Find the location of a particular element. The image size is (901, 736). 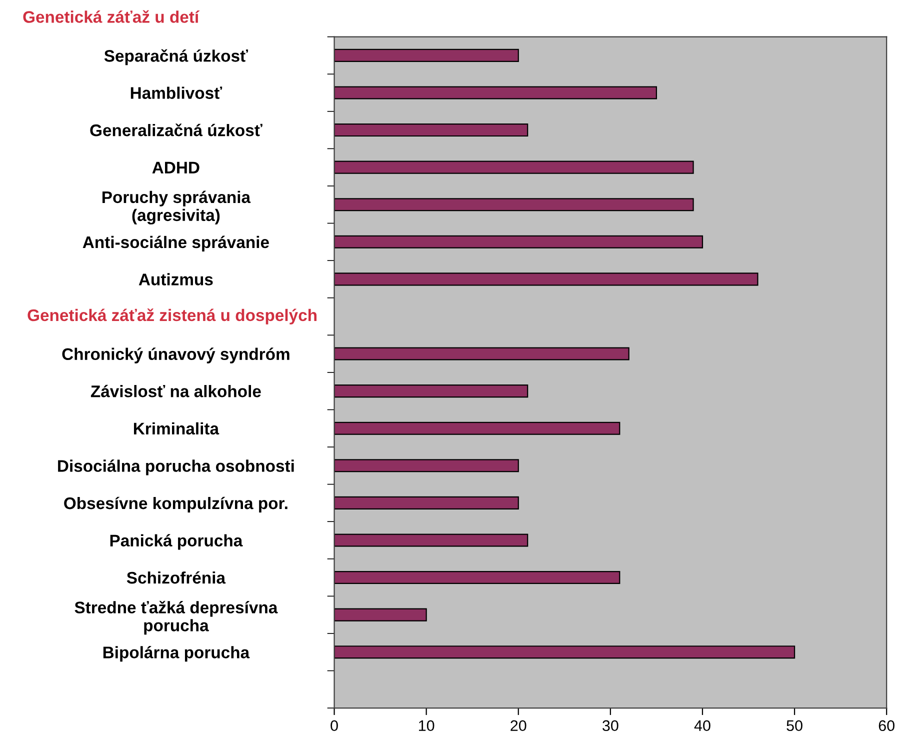

text: Genetická záťaž zistená u dospelých is located at coordinates (172, 316).